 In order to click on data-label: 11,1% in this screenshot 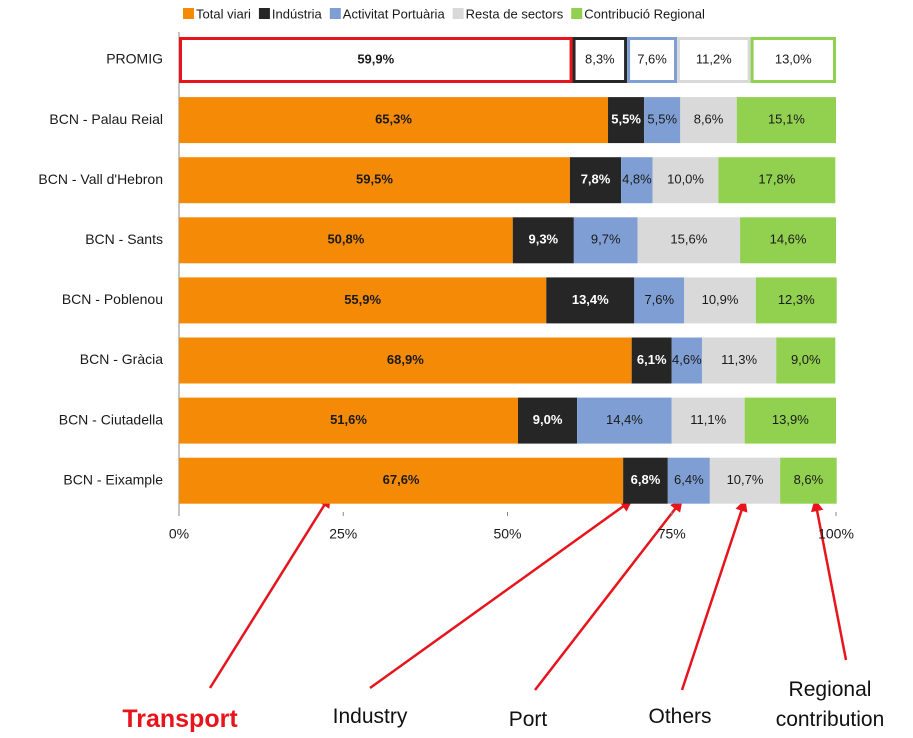, I will do `click(708, 419)`.